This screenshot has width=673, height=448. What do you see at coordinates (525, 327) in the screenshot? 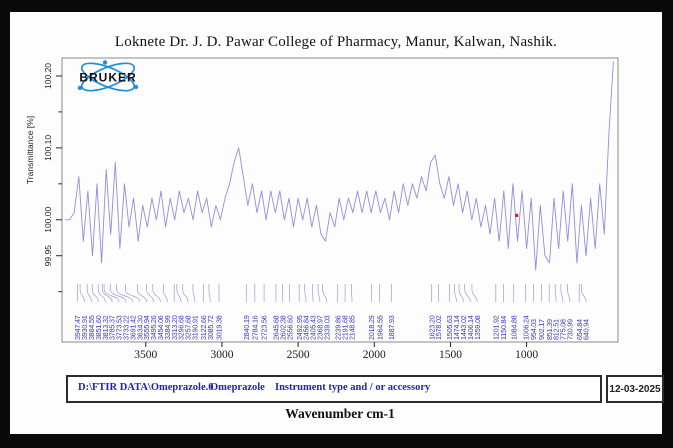
I see `peak-label: 1006.24` at bounding box center [525, 327].